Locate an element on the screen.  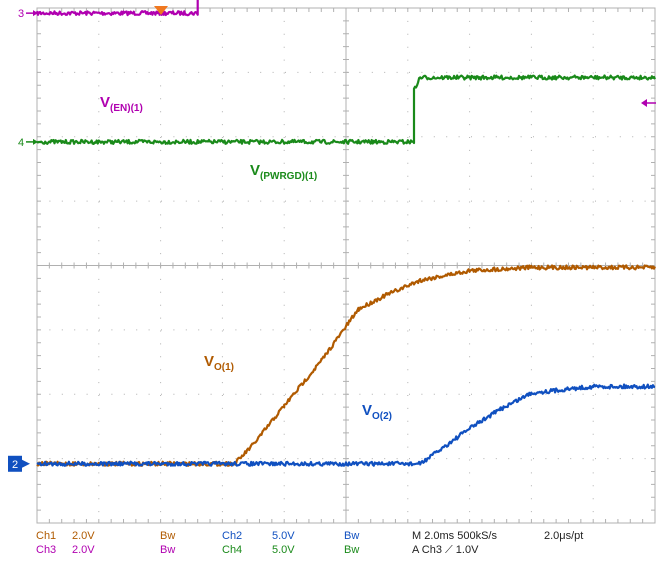
trace-ch2 is located at coordinates (346, 425).